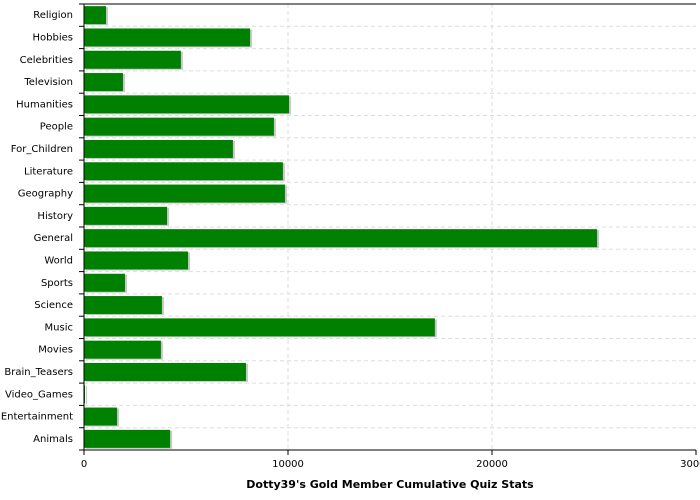 This screenshot has width=700, height=500. What do you see at coordinates (39, 394) in the screenshot?
I see `y-tick-label: Video_Games` at bounding box center [39, 394].